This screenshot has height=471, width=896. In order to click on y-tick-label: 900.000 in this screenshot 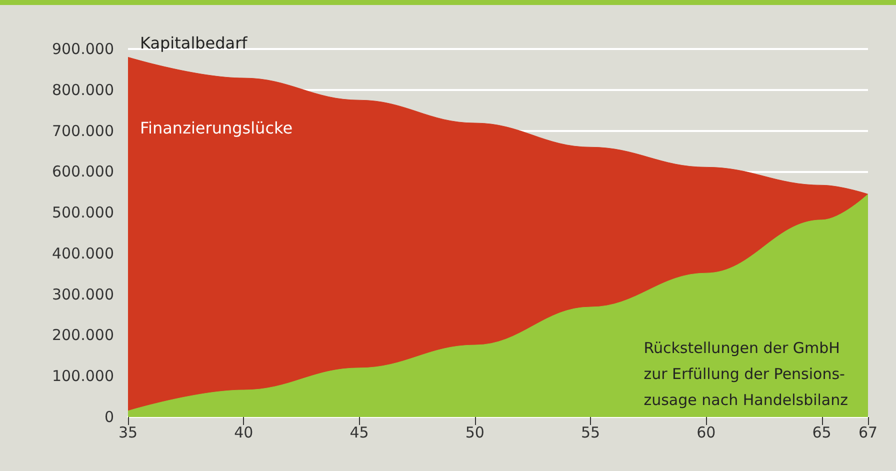, I will do `click(83, 49)`.